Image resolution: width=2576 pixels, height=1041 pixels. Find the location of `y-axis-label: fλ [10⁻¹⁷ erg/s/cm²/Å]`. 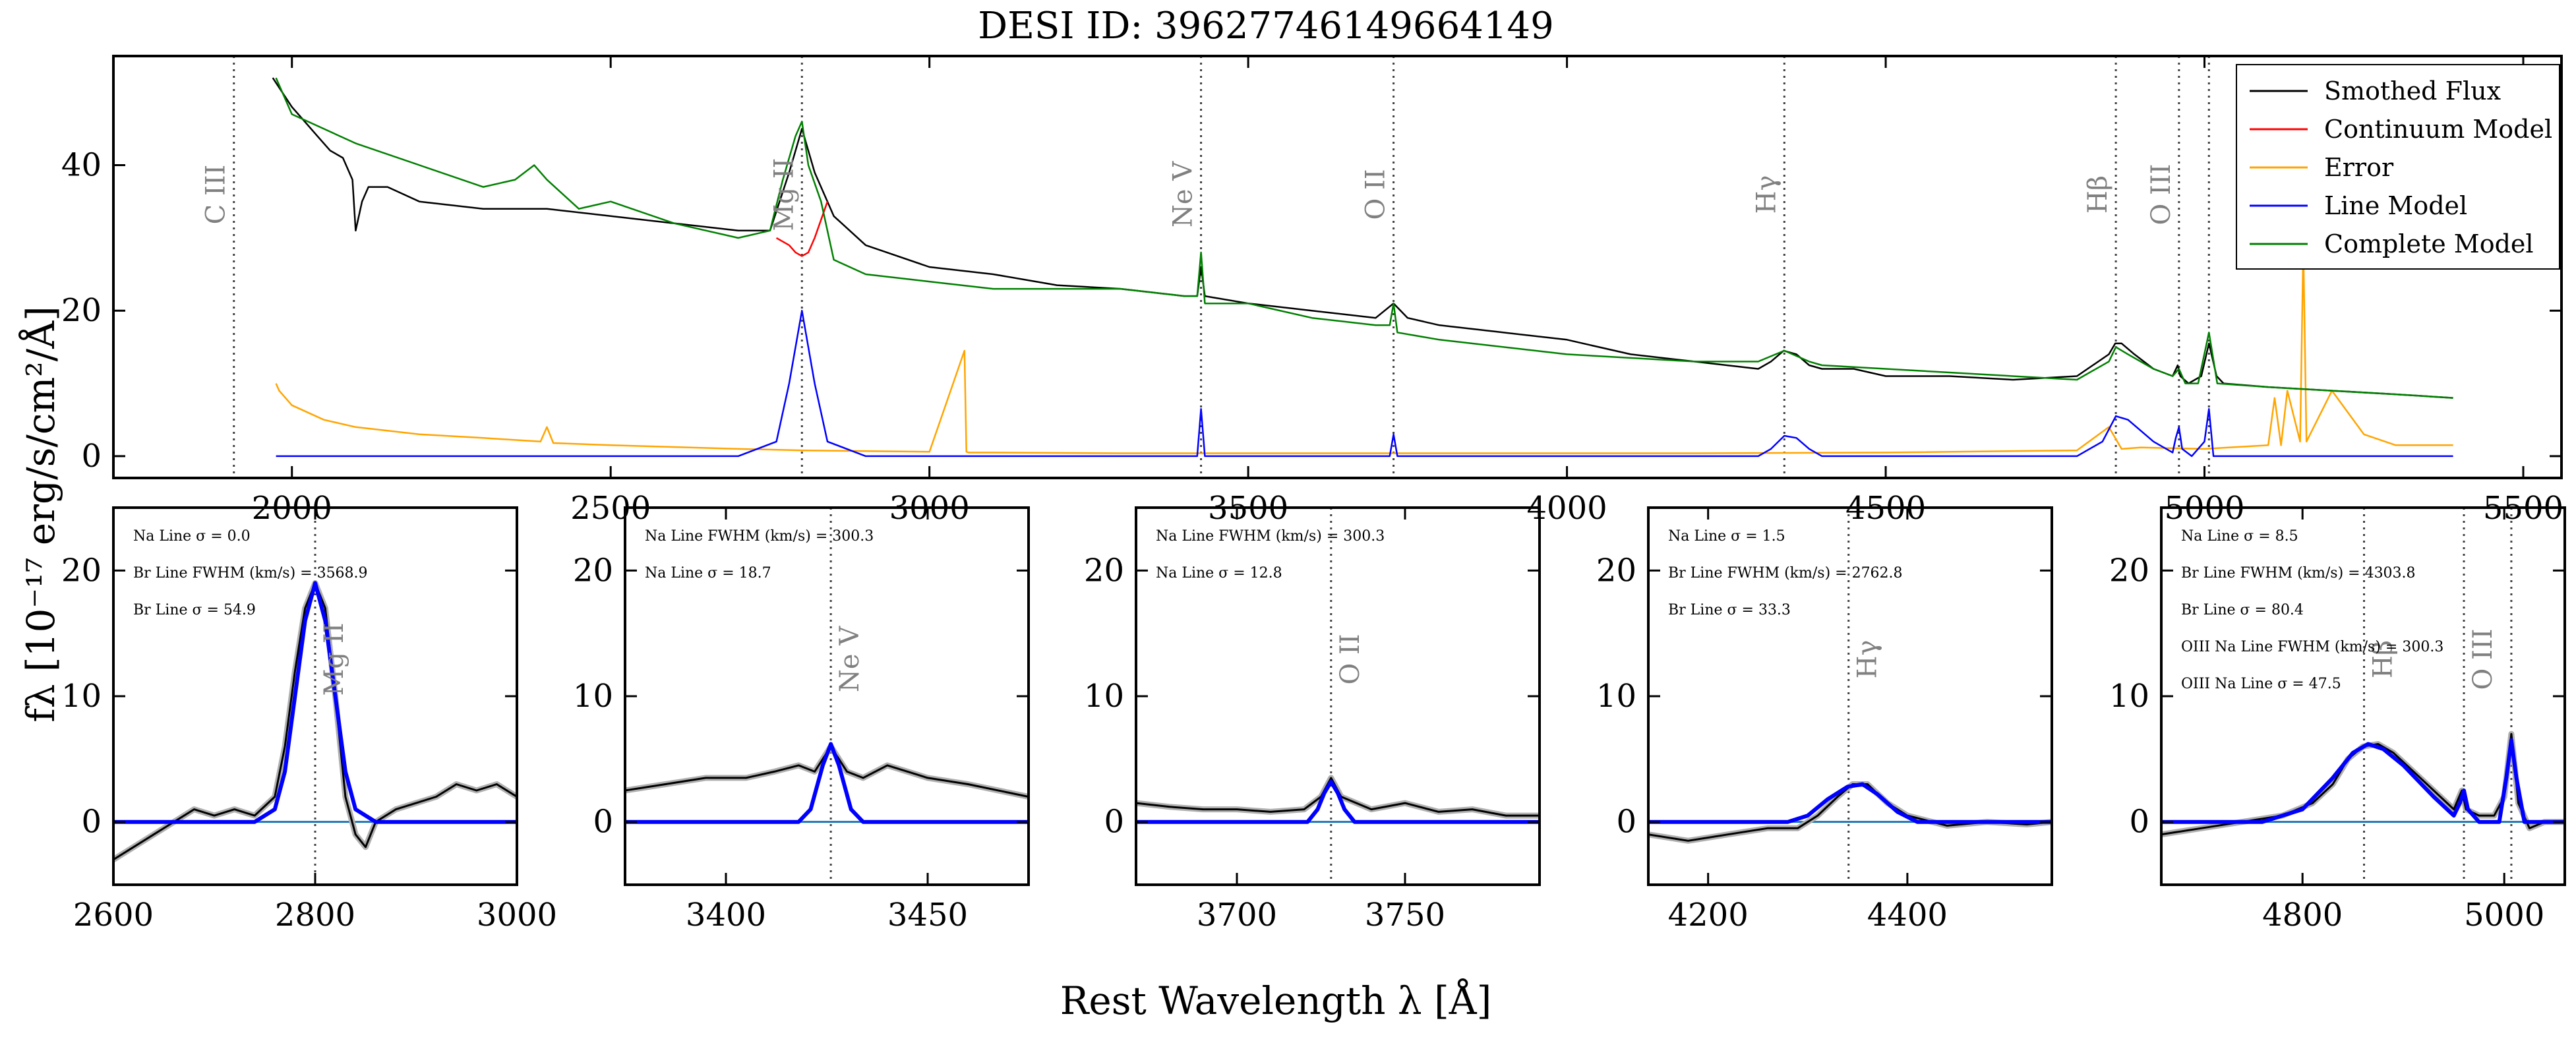

y-axis-label: fλ [10⁻¹⁷ erg/s/cm²/Å] is located at coordinates (40, 514).